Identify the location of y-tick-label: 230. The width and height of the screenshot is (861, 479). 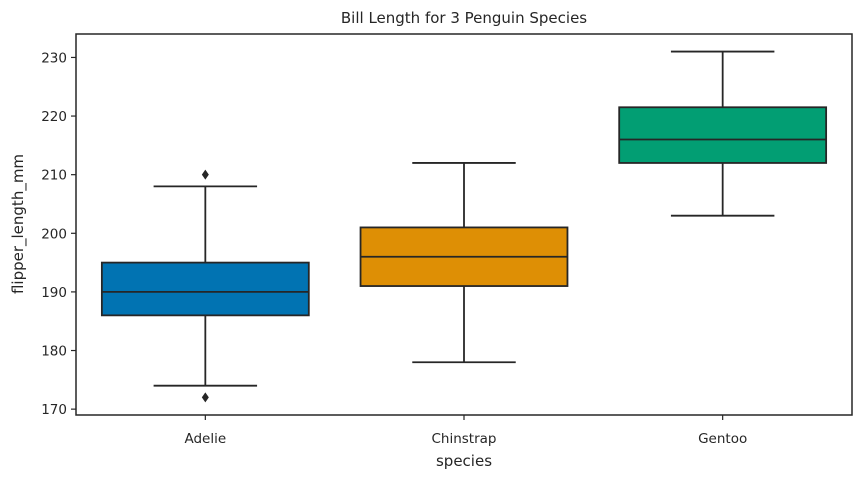
(54, 58).